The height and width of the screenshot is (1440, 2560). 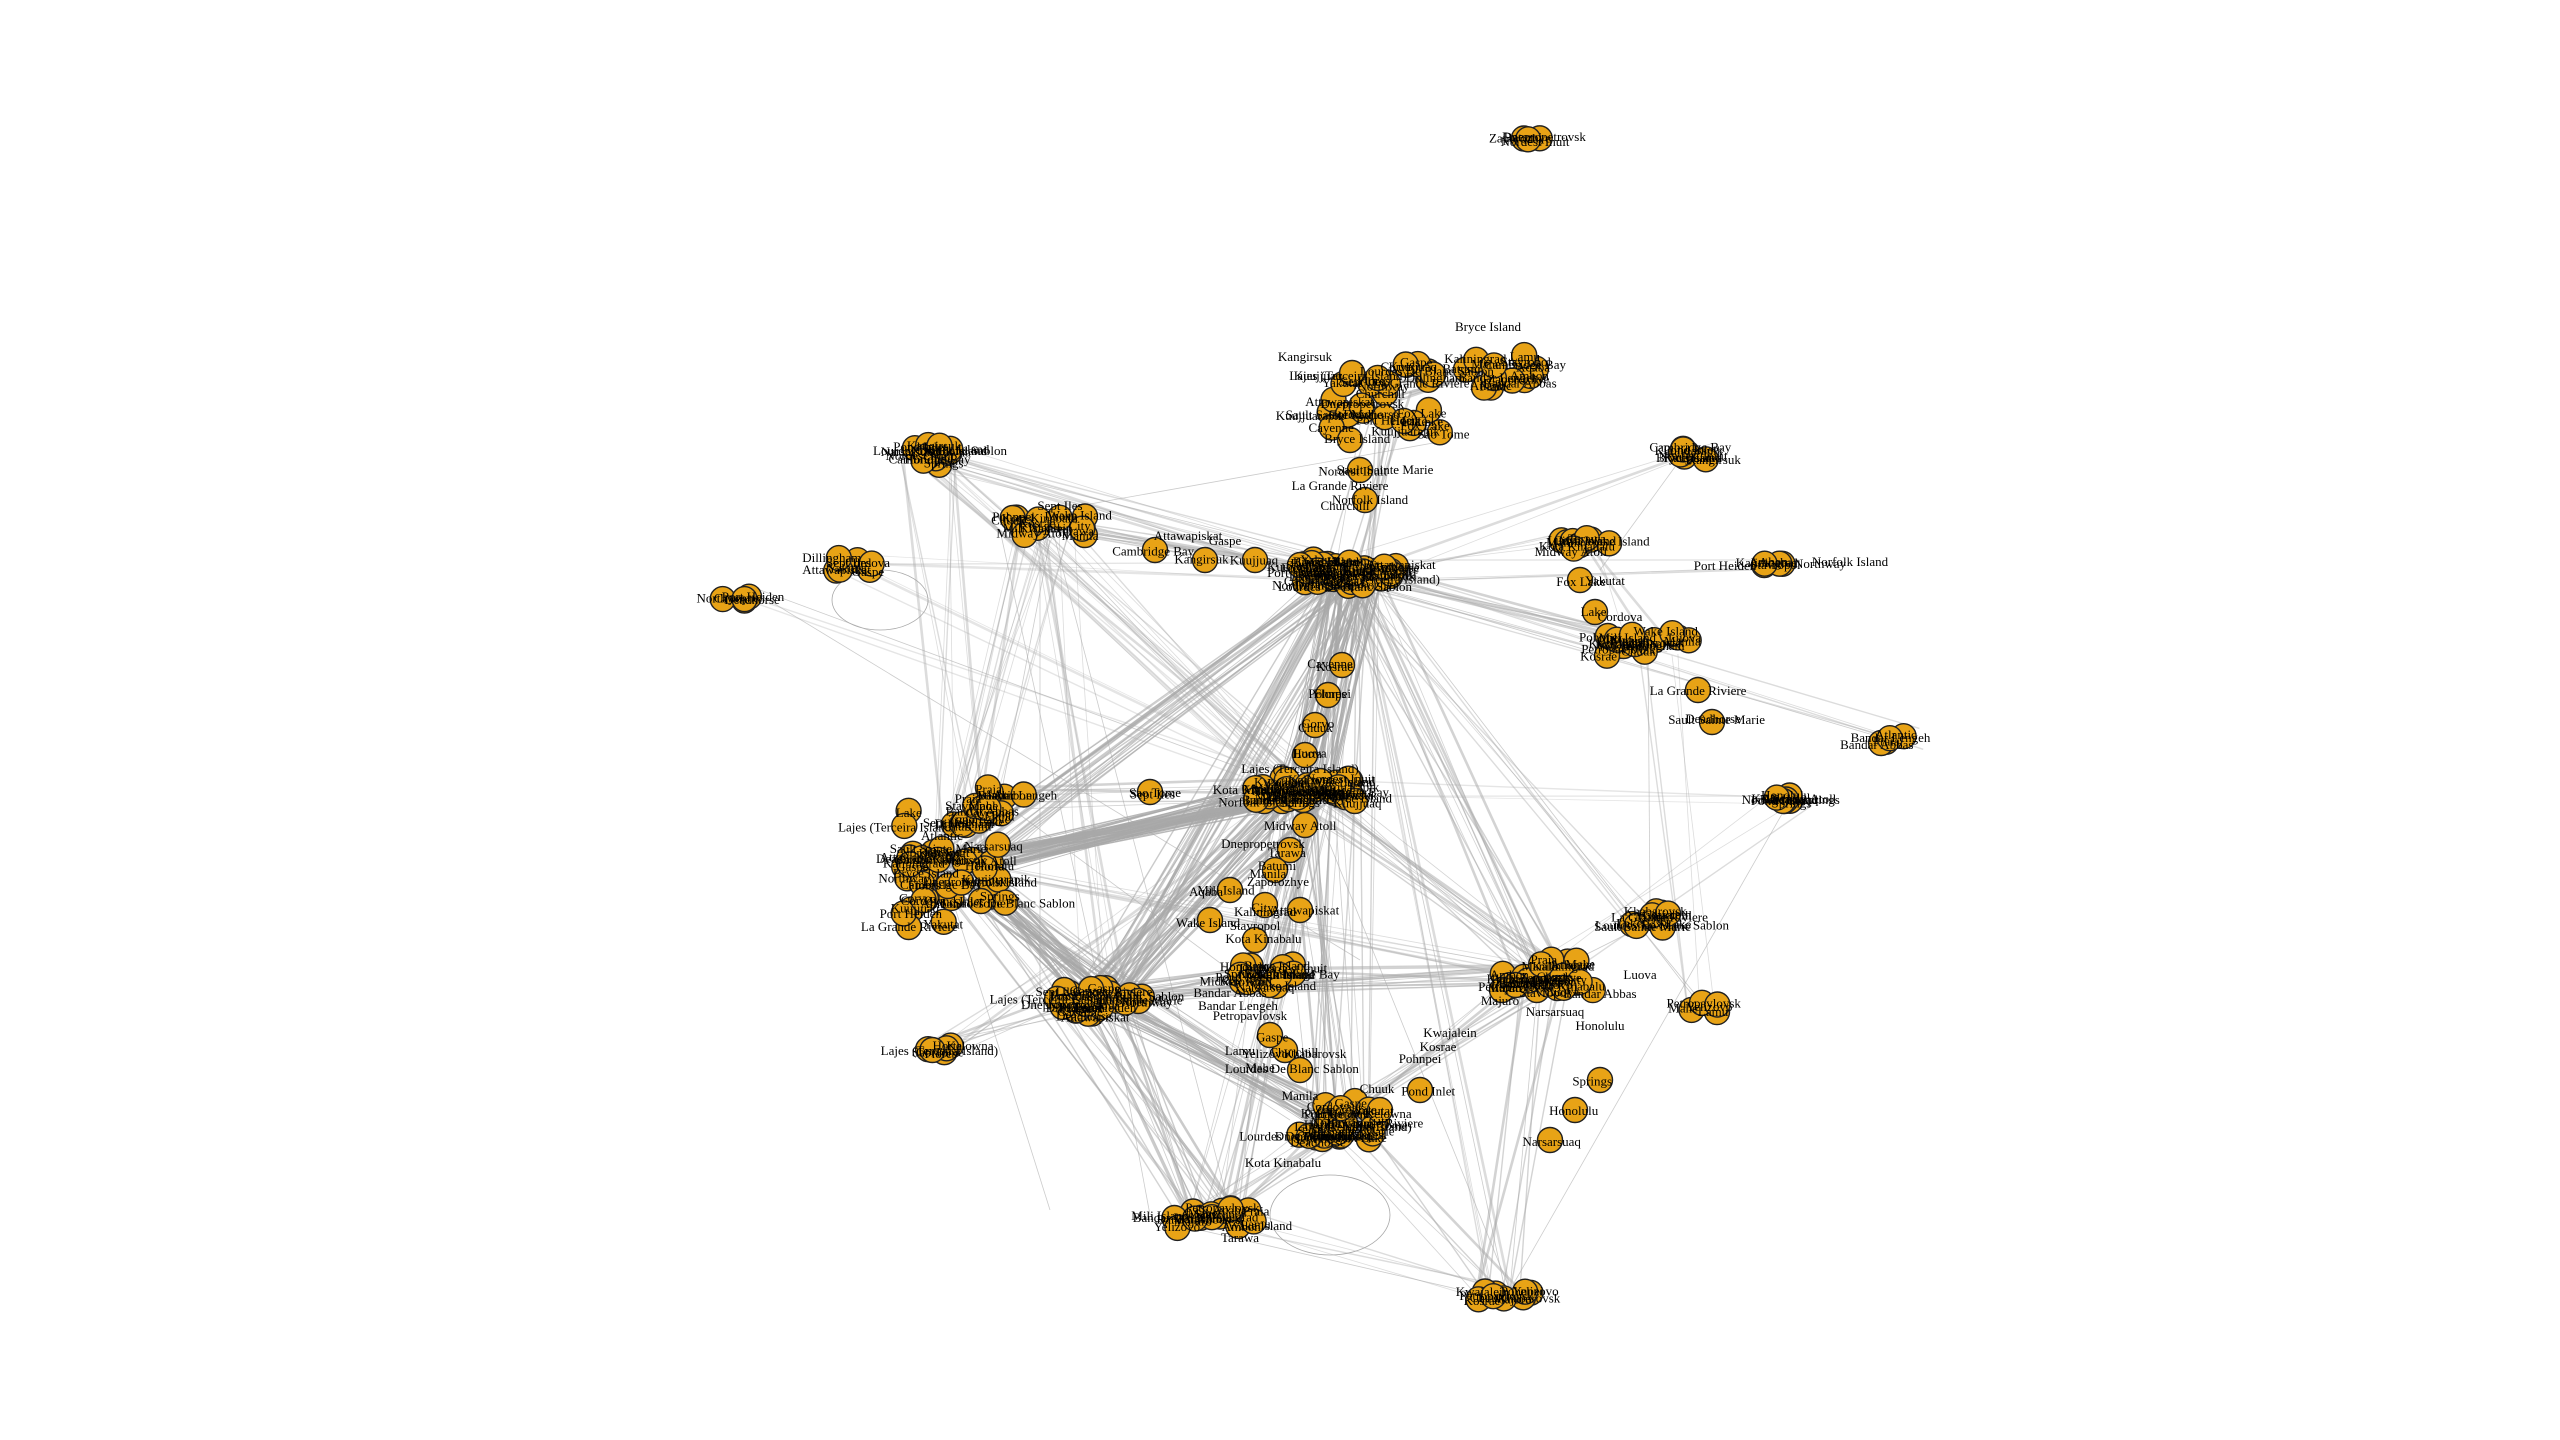 What do you see at coordinates (1517, 983) in the screenshot?
I see `node-label: Batumi` at bounding box center [1517, 983].